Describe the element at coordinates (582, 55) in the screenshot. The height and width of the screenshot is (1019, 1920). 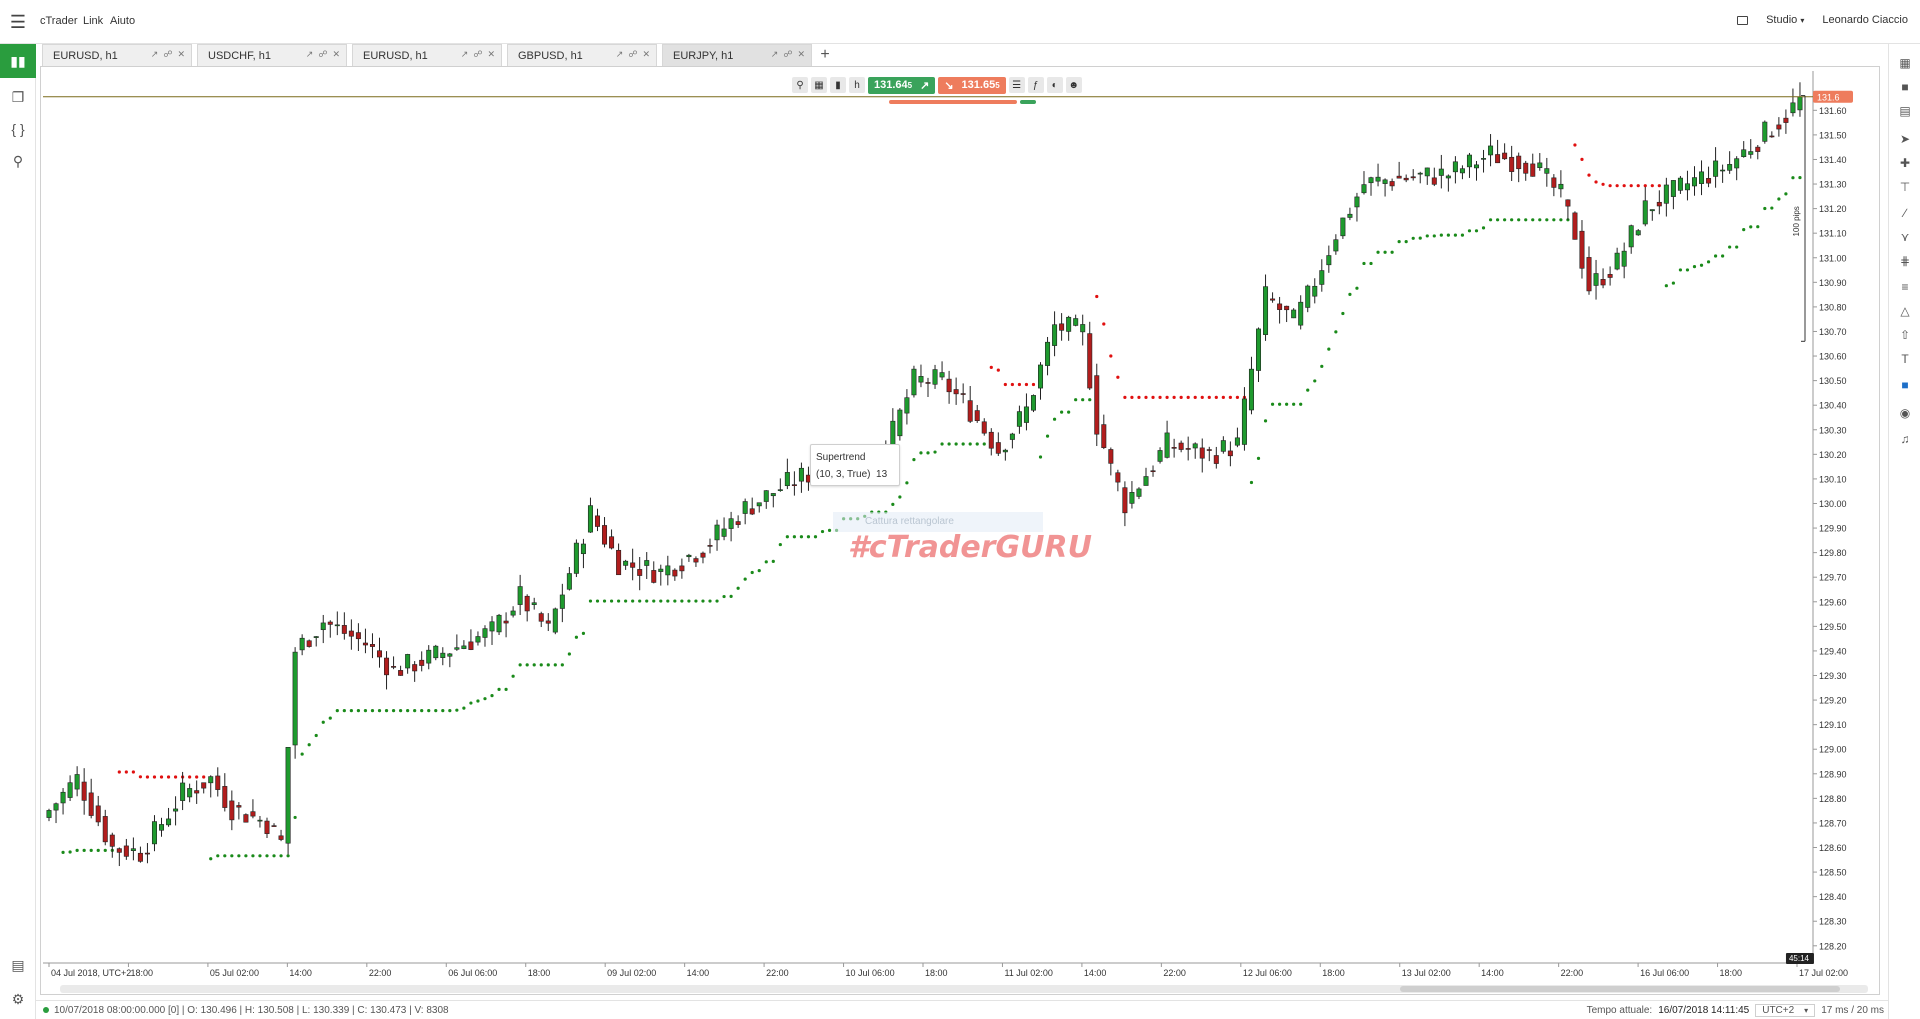
I see `tab-gbpusd: GBPUSD, h1 ↗ ☍ ✕` at that location.